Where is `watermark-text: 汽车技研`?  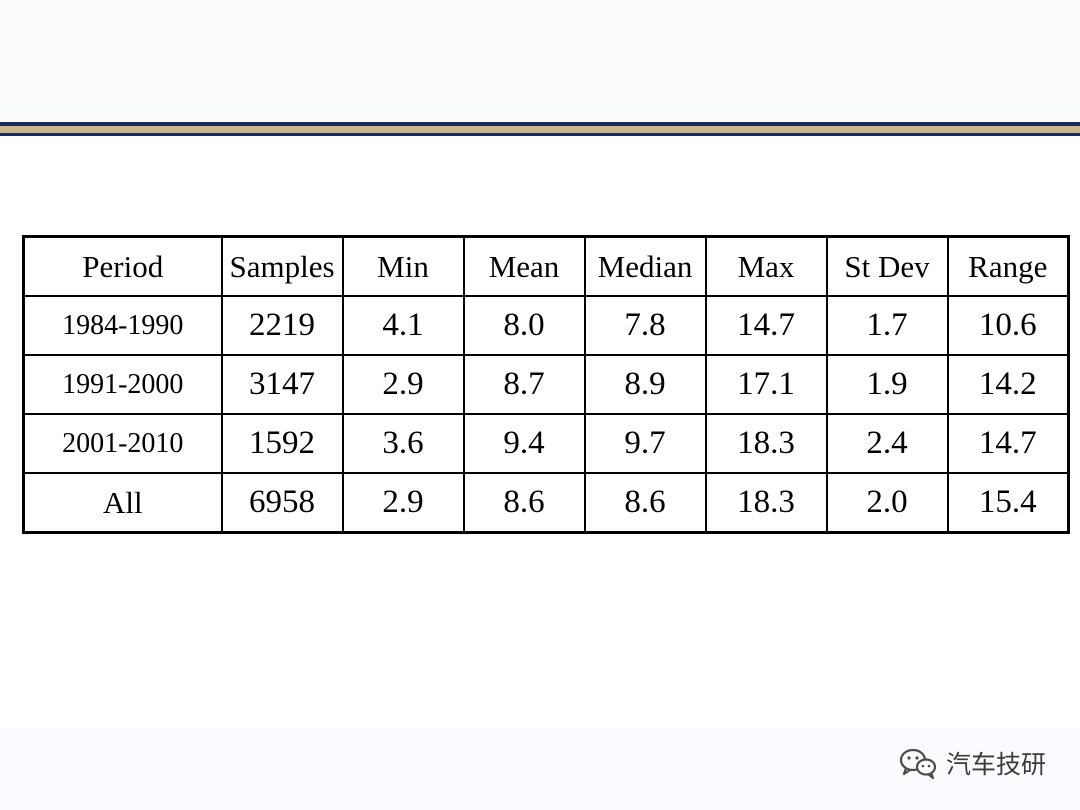 watermark-text: 汽车技研 is located at coordinates (995, 764).